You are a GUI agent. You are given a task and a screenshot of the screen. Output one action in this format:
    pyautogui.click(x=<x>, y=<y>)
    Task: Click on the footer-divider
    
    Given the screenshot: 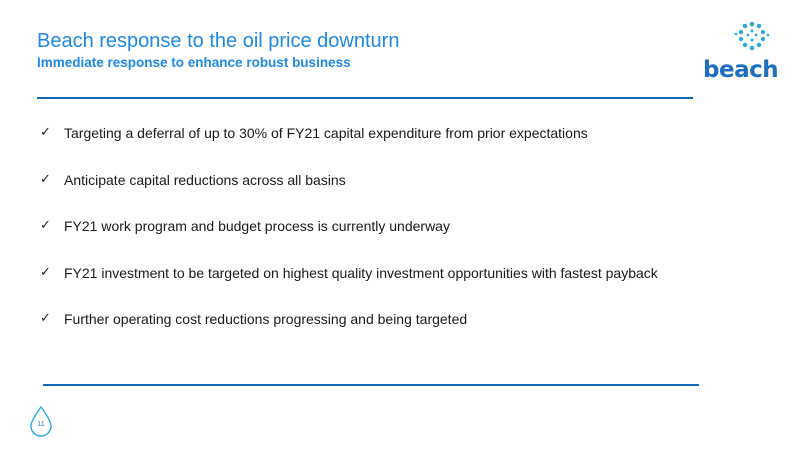 What is the action you would take?
    pyautogui.click(x=371, y=385)
    